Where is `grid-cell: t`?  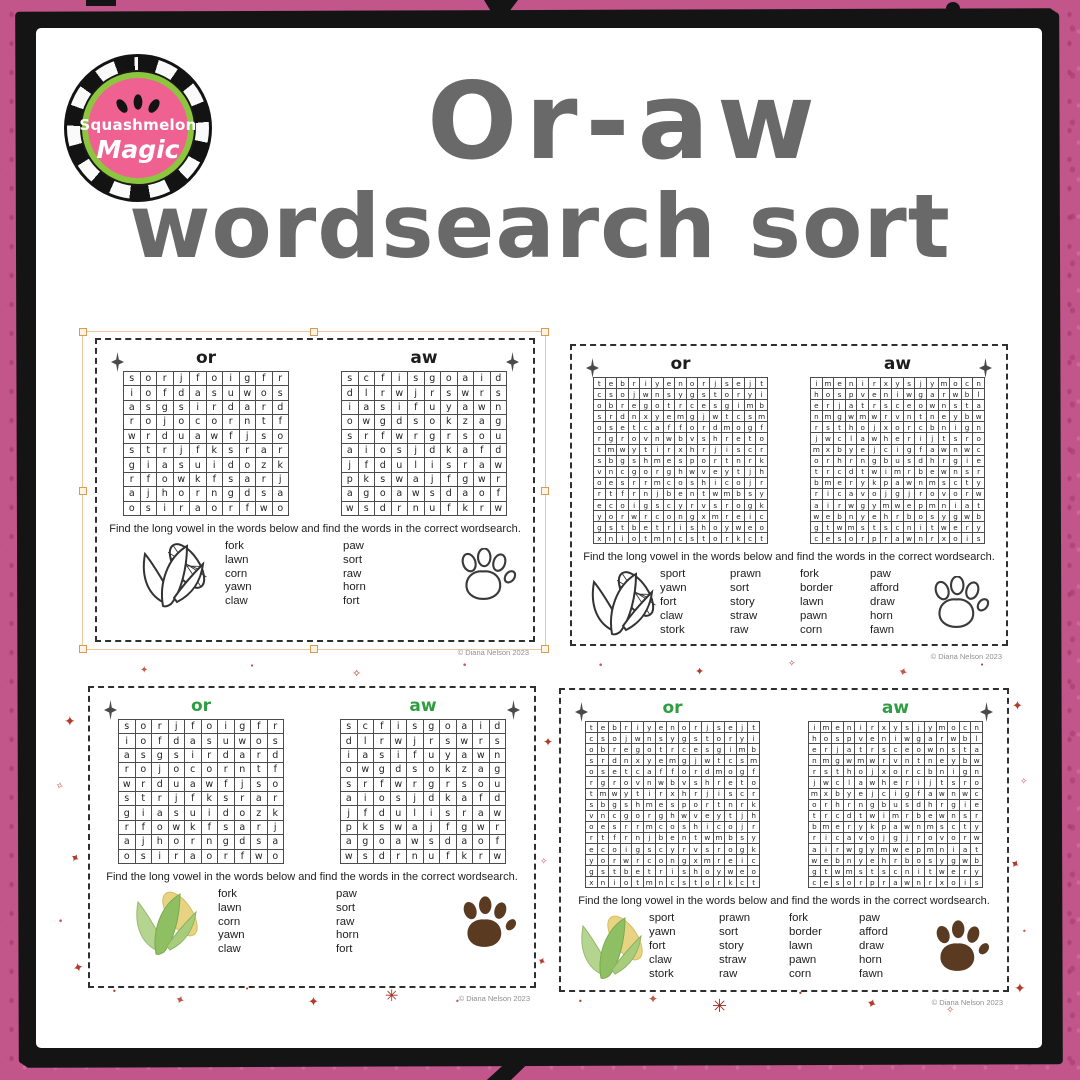 grid-cell: t is located at coordinates (826, 871).